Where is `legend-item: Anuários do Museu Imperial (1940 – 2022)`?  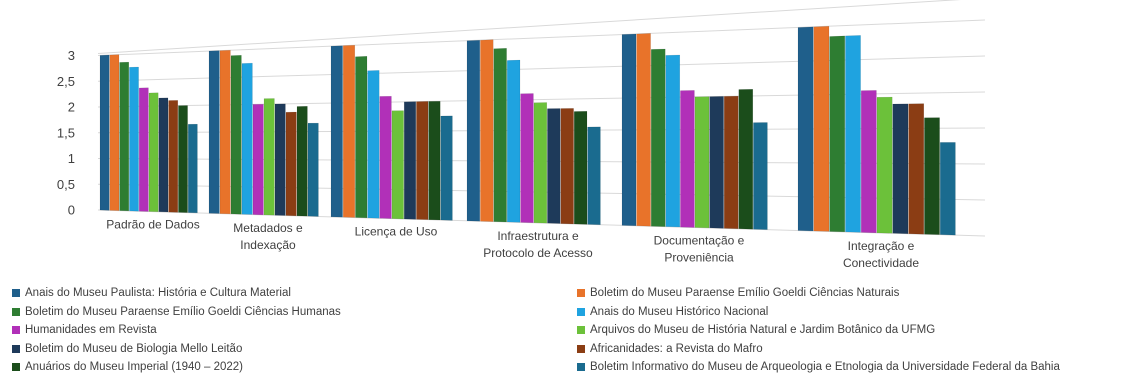 legend-item: Anuários do Museu Imperial (1940 – 2022) is located at coordinates (127, 367).